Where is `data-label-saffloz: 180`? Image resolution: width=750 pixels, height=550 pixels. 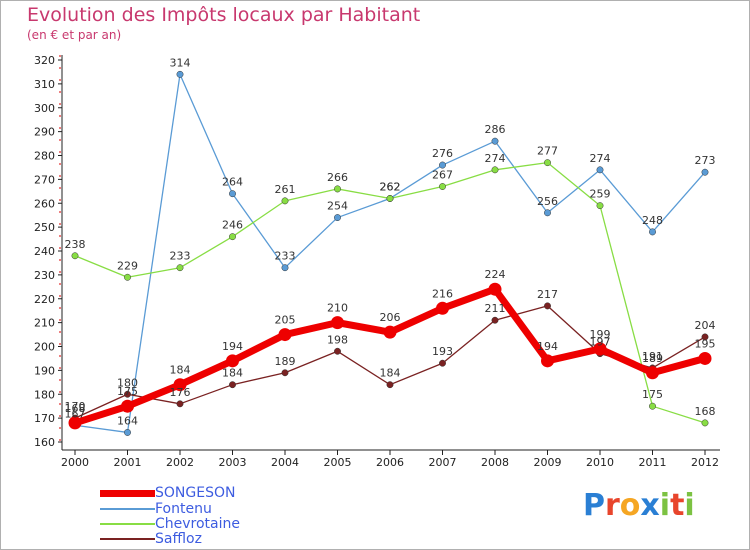
data-label-saffloz: 180 is located at coordinates (127, 382).